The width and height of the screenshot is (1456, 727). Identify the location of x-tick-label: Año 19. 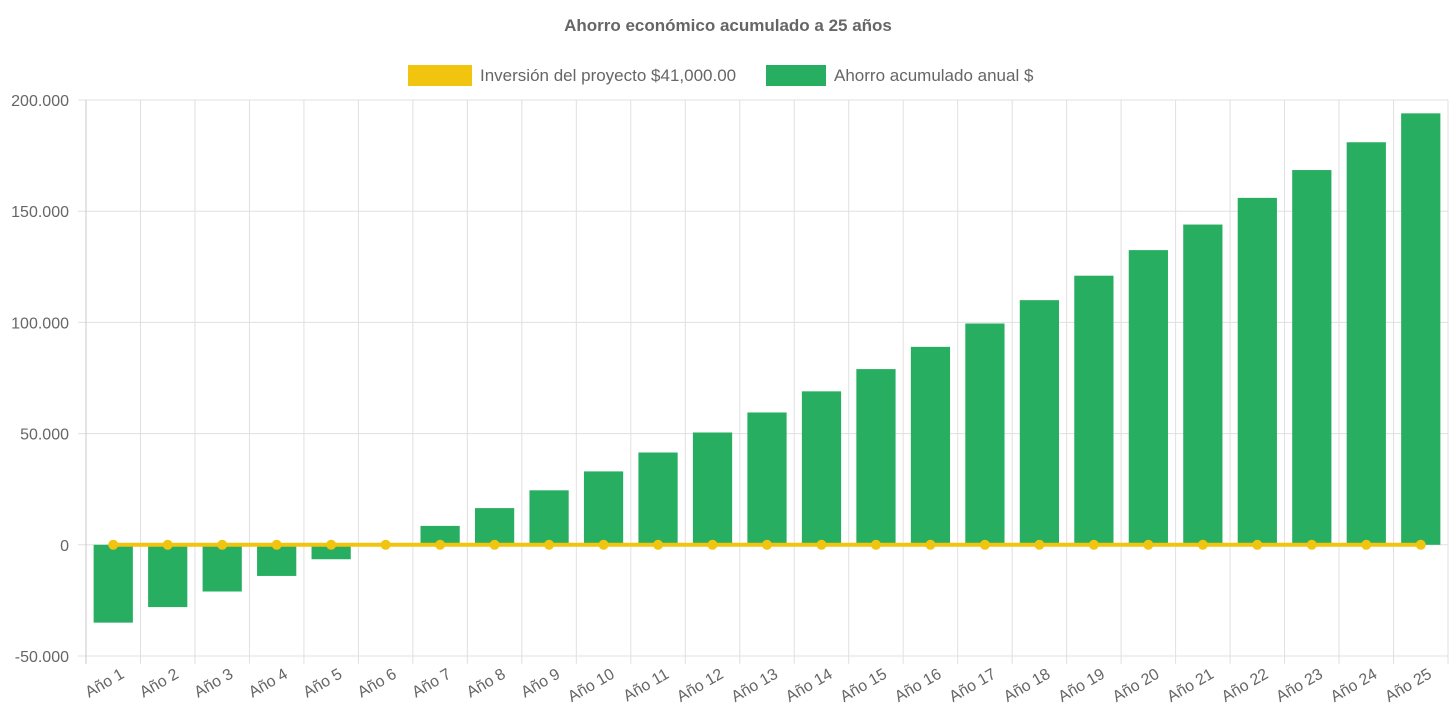
(1081, 686).